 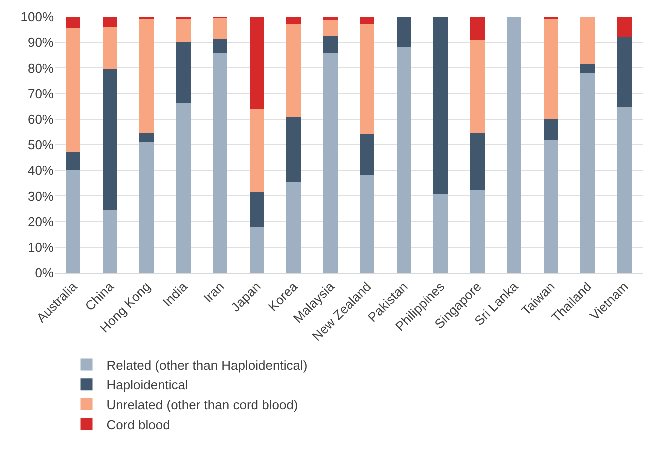 What do you see at coordinates (41, 68) in the screenshot?
I see `y-tick-label: 80%` at bounding box center [41, 68].